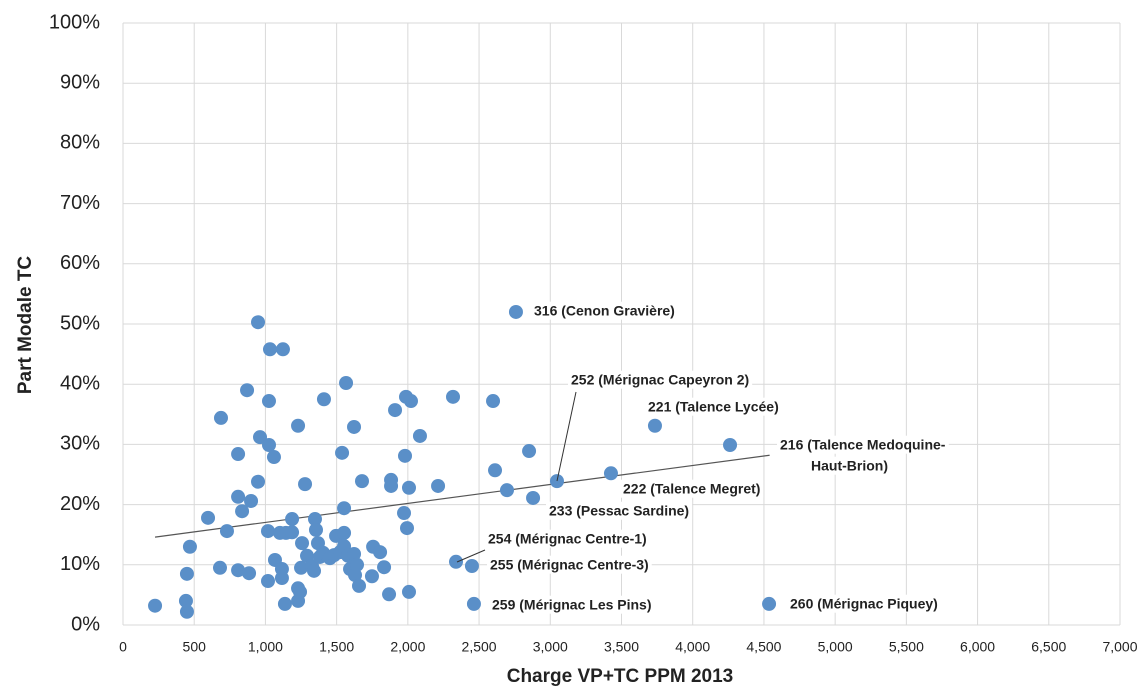 The height and width of the screenshot is (694, 1145). I want to click on x-axis-title: Charge VP+TC PPM 2013, so click(620, 676).